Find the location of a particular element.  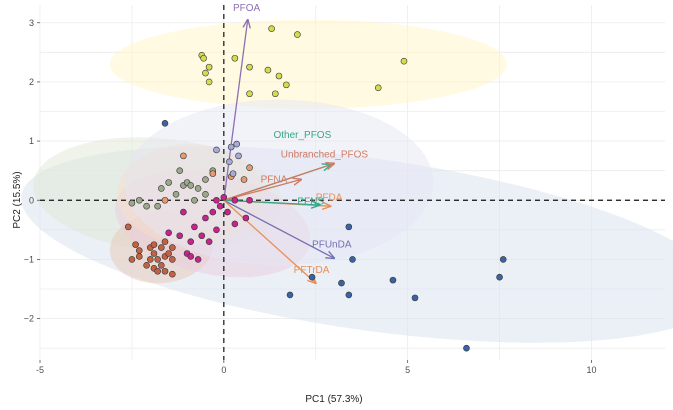

x-tick-label: -5 is located at coordinates (40, 370).